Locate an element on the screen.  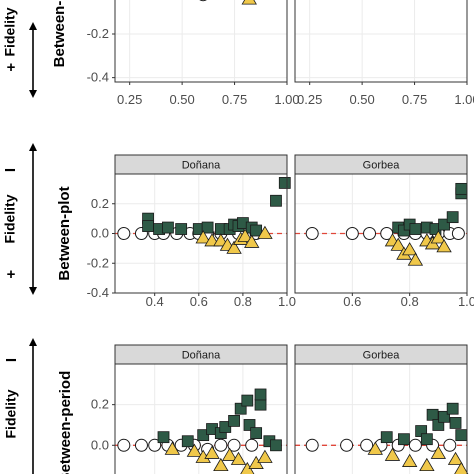
row-label: Between-plot is located at coordinates (64, 233).